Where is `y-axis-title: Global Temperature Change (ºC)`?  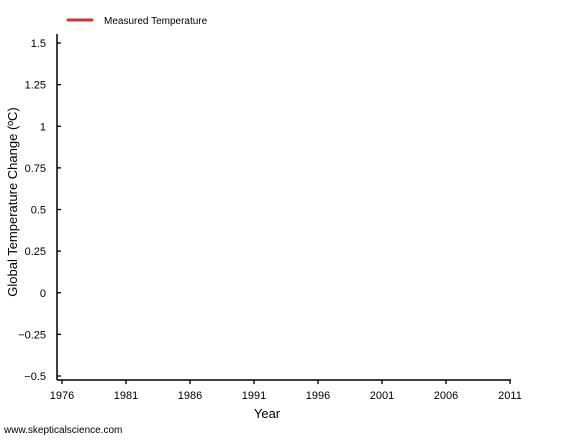 y-axis-title: Global Temperature Change (ºC) is located at coordinates (12, 202).